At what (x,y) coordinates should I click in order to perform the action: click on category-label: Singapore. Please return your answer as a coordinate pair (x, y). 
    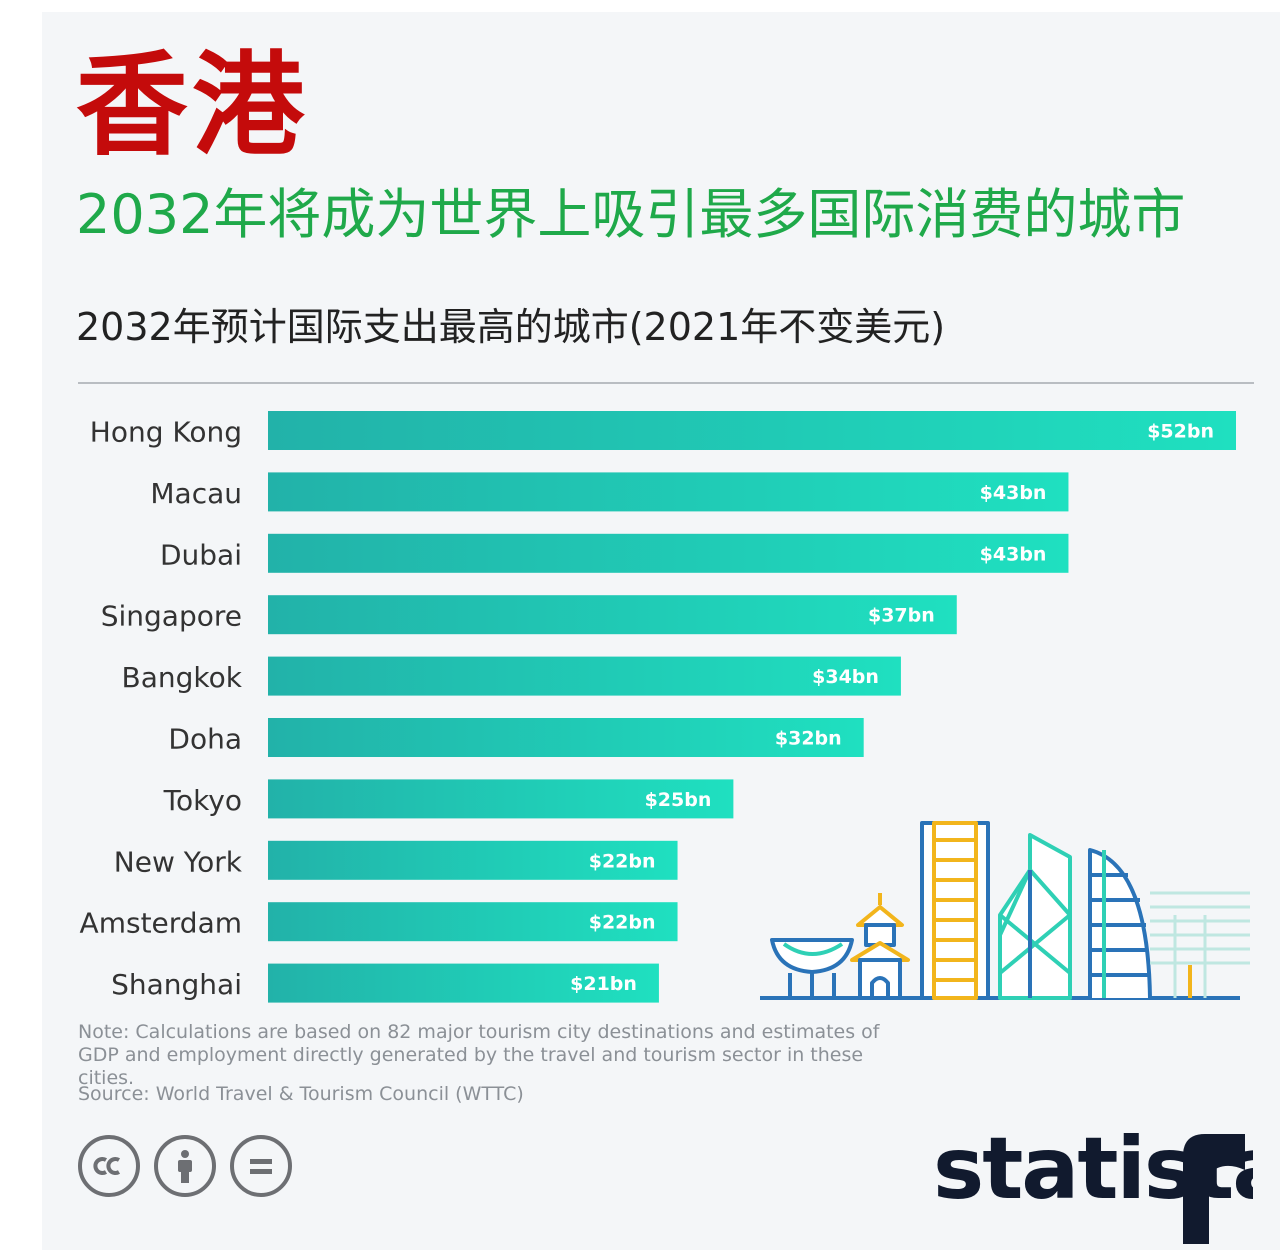
    Looking at the image, I should click on (171, 616).